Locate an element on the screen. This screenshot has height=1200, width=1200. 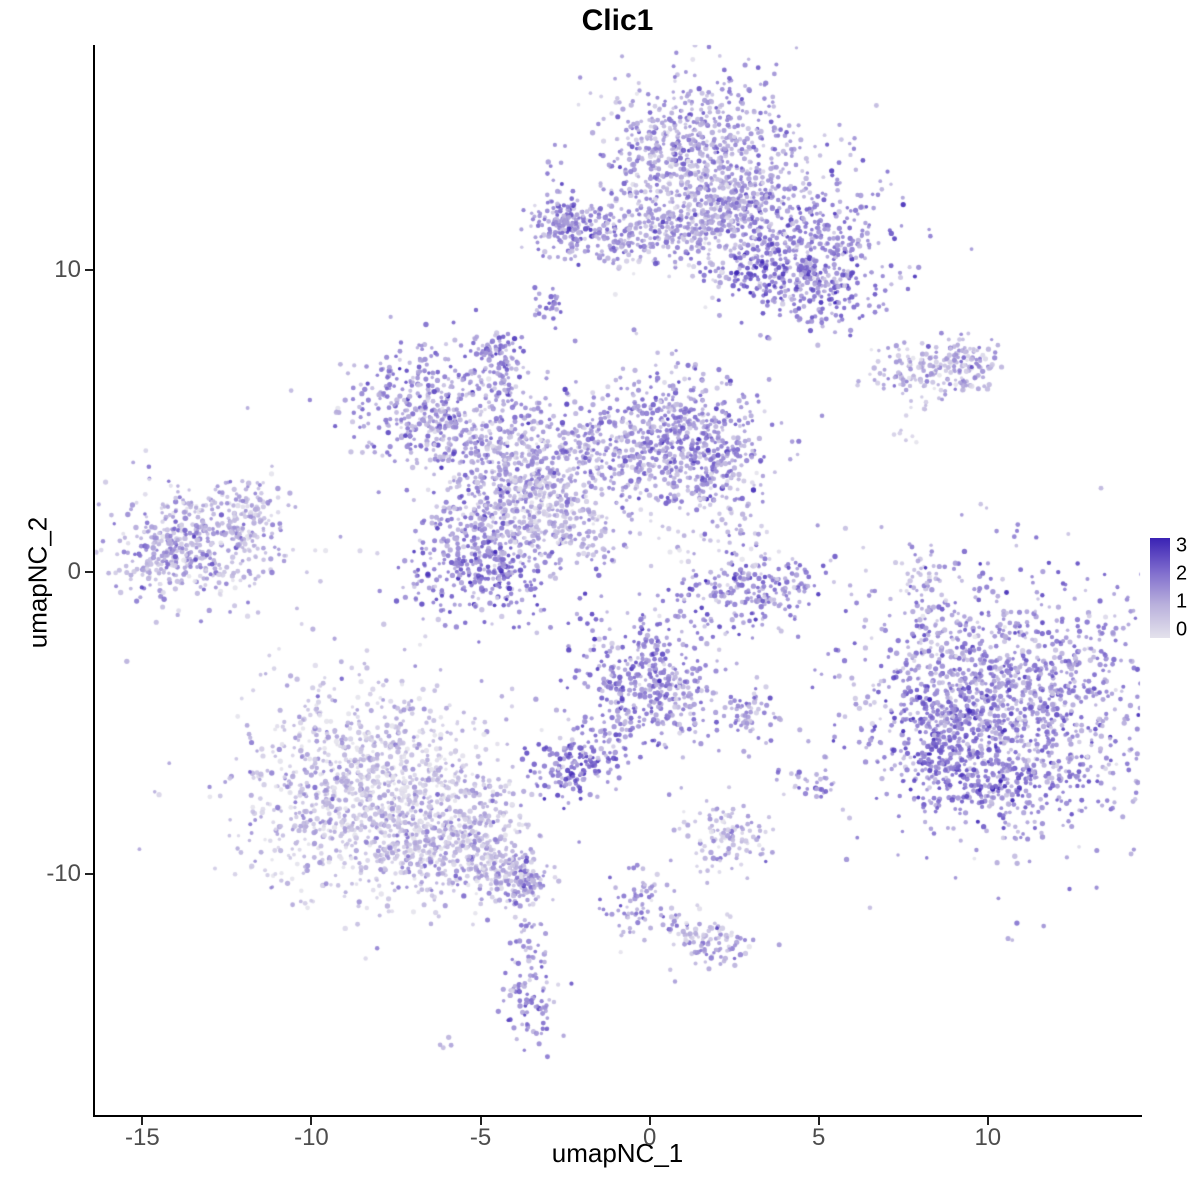
x-tick-label: 0 is located at coordinates (649, 1137).